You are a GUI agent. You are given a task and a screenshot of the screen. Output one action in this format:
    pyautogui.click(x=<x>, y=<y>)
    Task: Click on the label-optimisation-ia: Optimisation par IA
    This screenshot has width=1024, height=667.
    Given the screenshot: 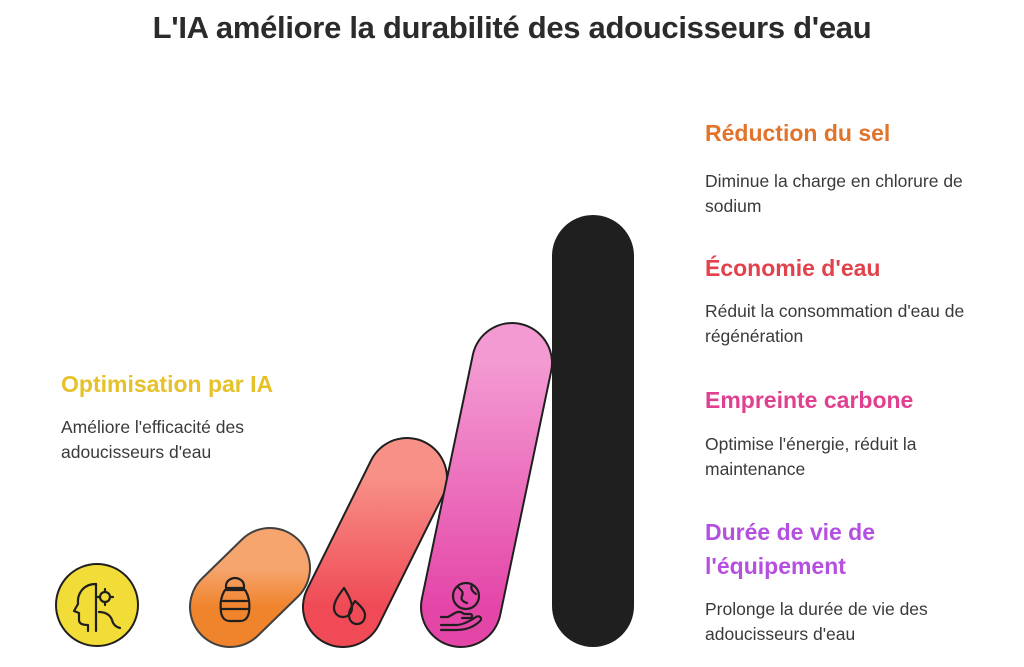 What is the action you would take?
    pyautogui.click(x=167, y=384)
    